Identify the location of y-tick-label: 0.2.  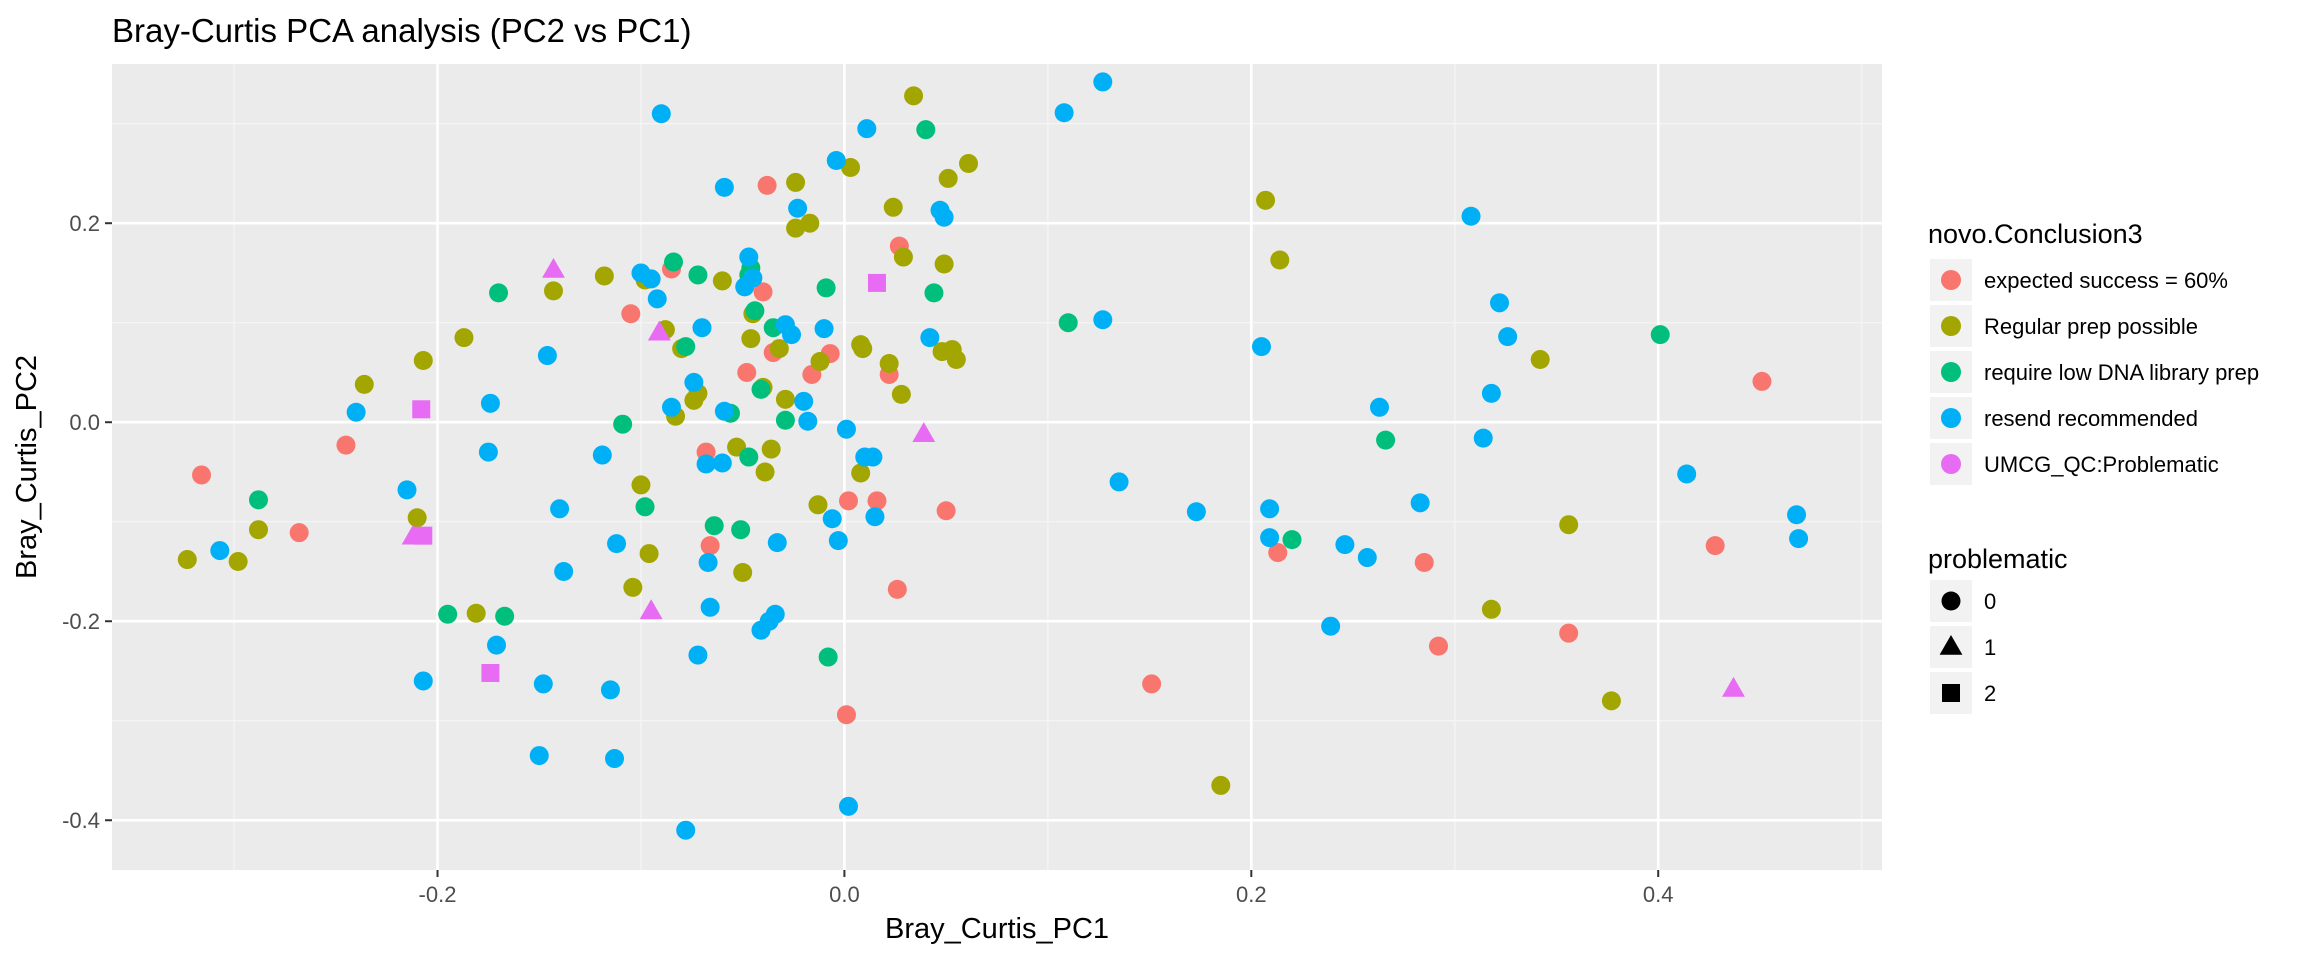
(84, 223).